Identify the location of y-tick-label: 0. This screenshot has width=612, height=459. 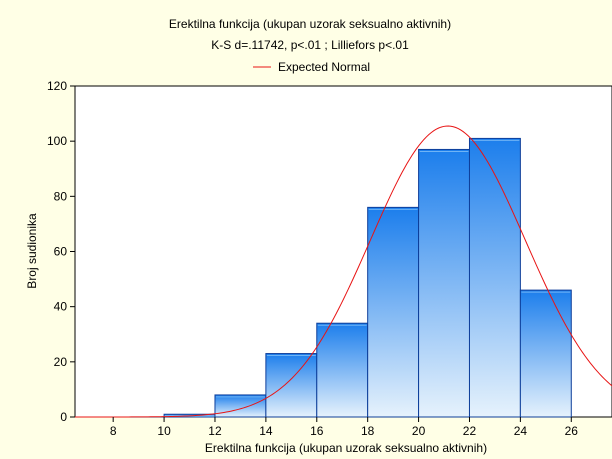
(63, 417).